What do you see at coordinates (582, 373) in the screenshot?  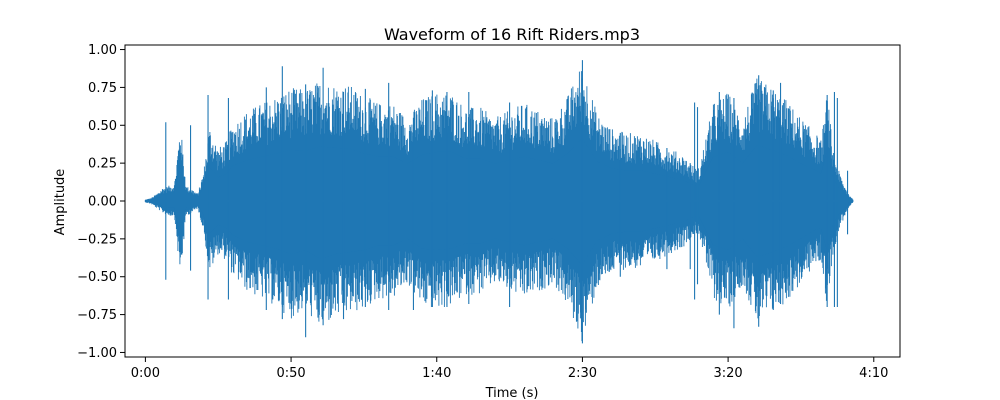 I see `x-tick-label: 2:30` at bounding box center [582, 373].